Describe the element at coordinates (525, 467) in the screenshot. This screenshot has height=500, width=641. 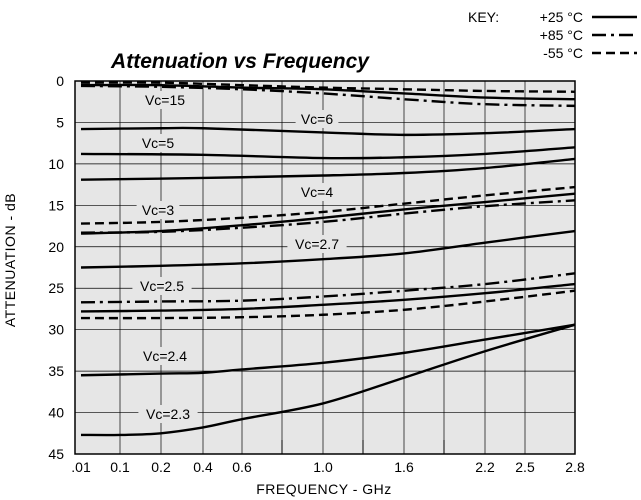
I see `x-tick-label: 2.5` at that location.